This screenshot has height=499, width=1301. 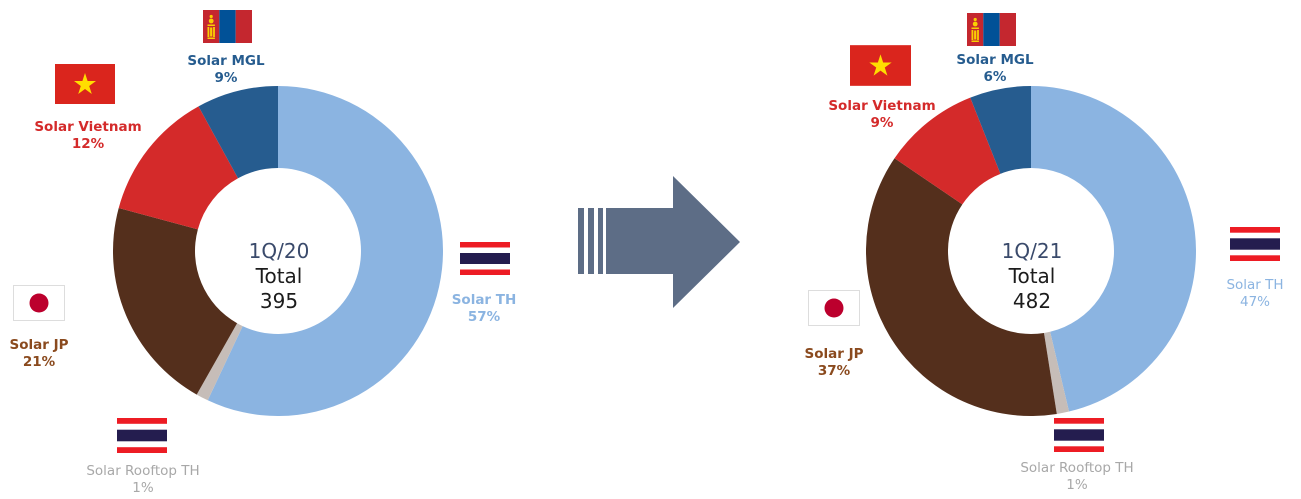 I want to click on label-pct: 21%, so click(x=39, y=362).